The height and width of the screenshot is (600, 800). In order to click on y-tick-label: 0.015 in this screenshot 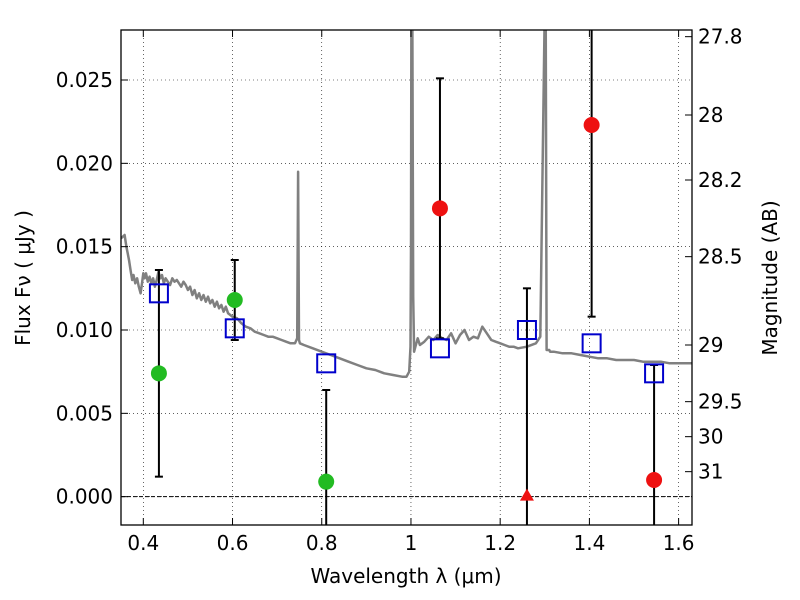, I will do `click(84, 247)`.